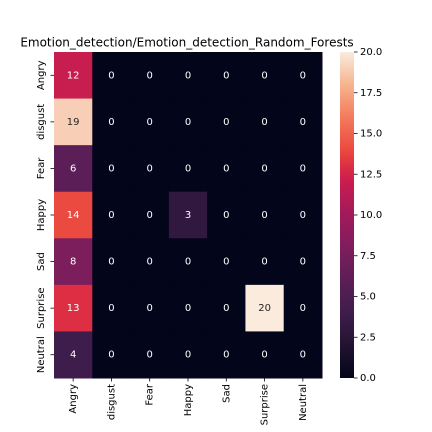  Describe the element at coordinates (368, 256) in the screenshot. I see `colorbar-tick-label: 7.5` at that location.